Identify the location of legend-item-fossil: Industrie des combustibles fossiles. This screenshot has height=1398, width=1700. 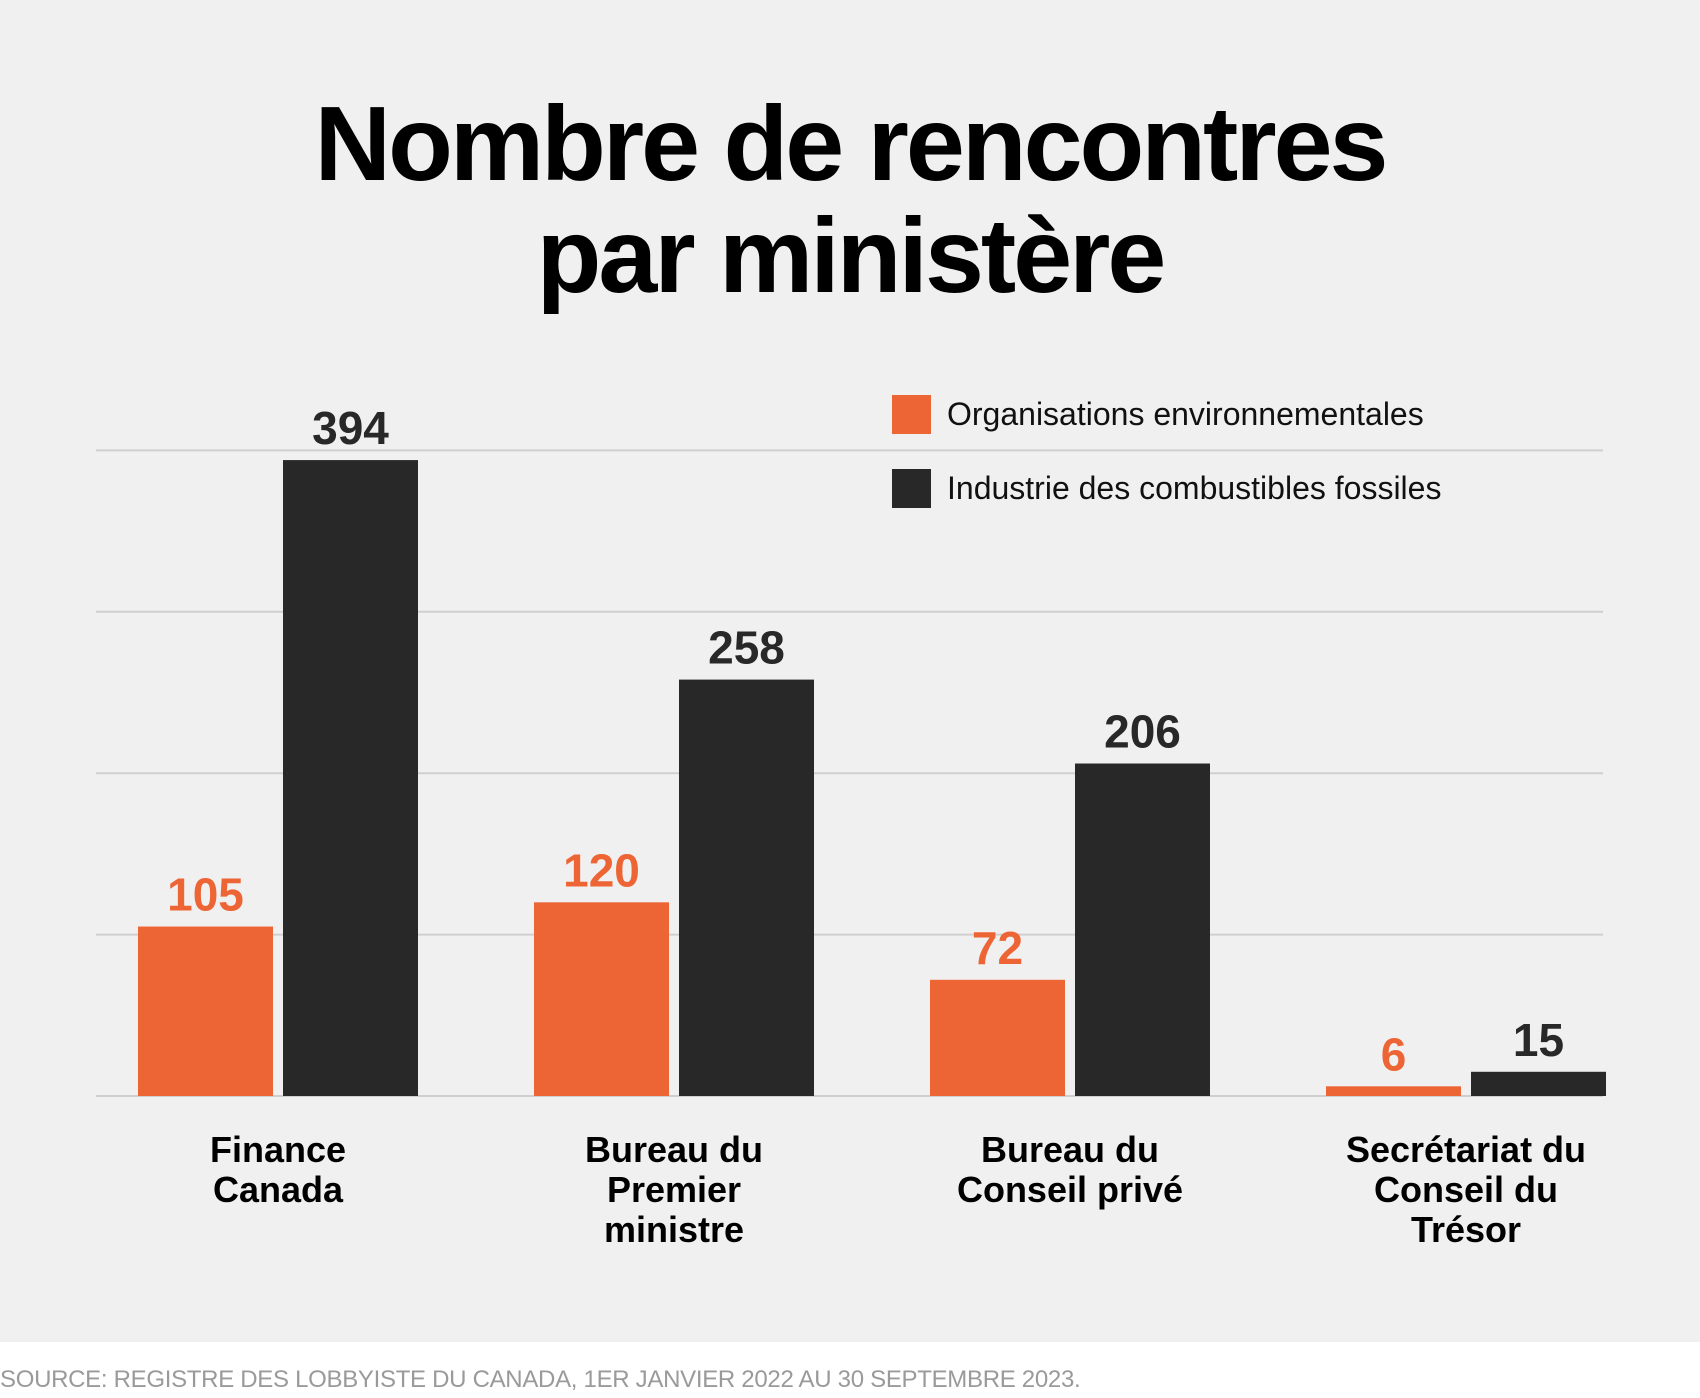
(1166, 488).